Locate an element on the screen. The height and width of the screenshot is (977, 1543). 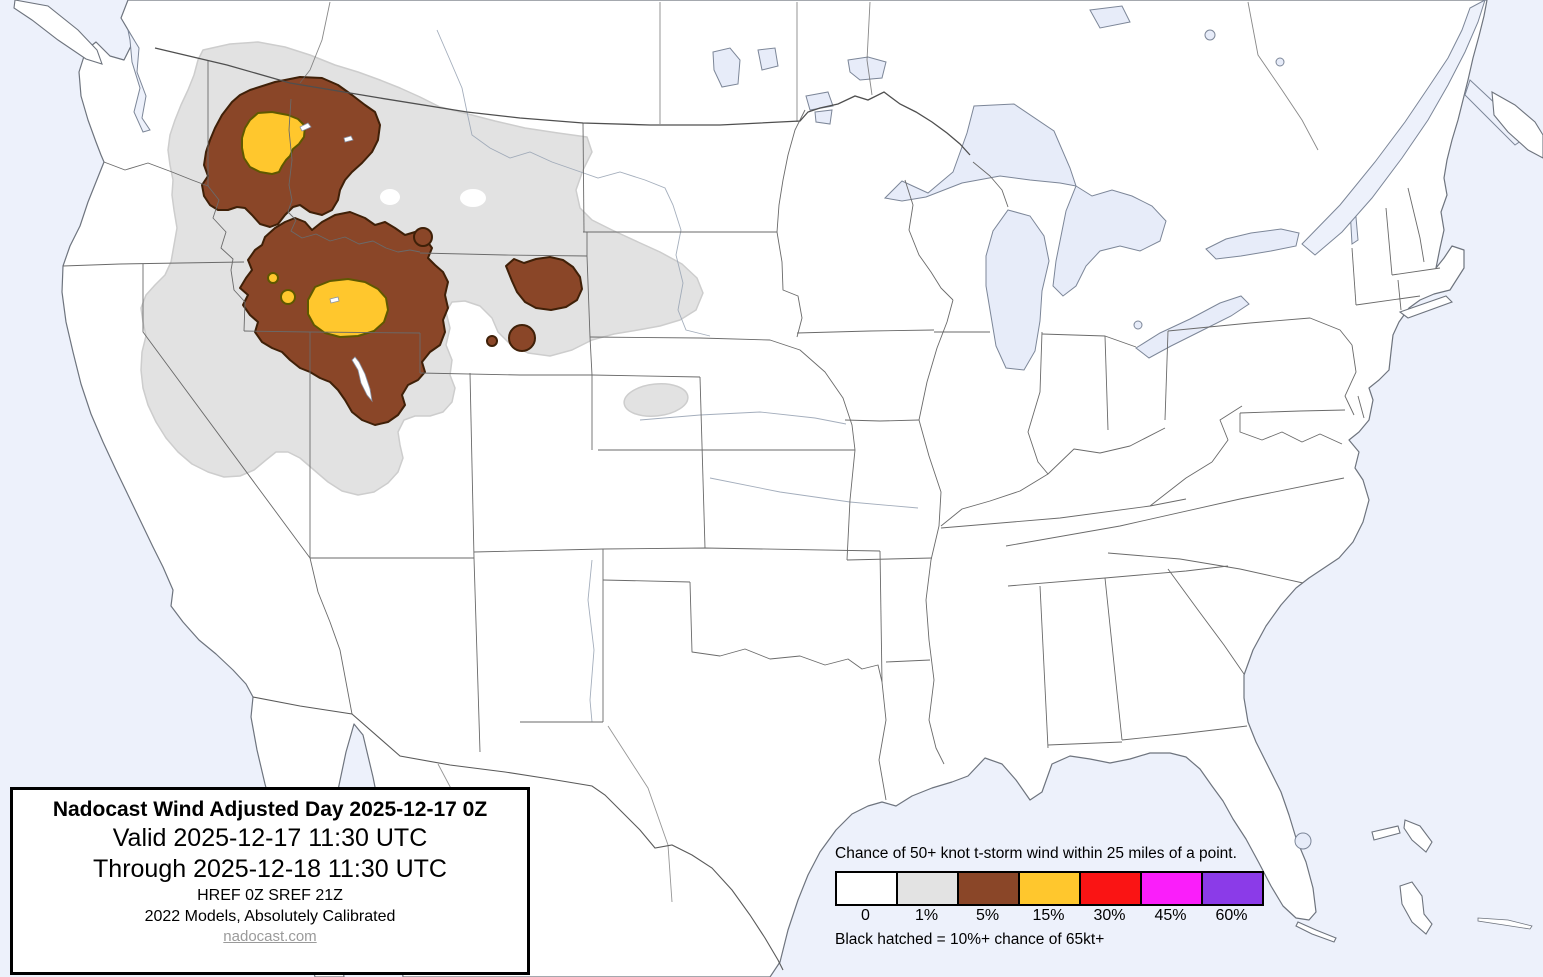
website-line: nadocast.com is located at coordinates (270, 937).